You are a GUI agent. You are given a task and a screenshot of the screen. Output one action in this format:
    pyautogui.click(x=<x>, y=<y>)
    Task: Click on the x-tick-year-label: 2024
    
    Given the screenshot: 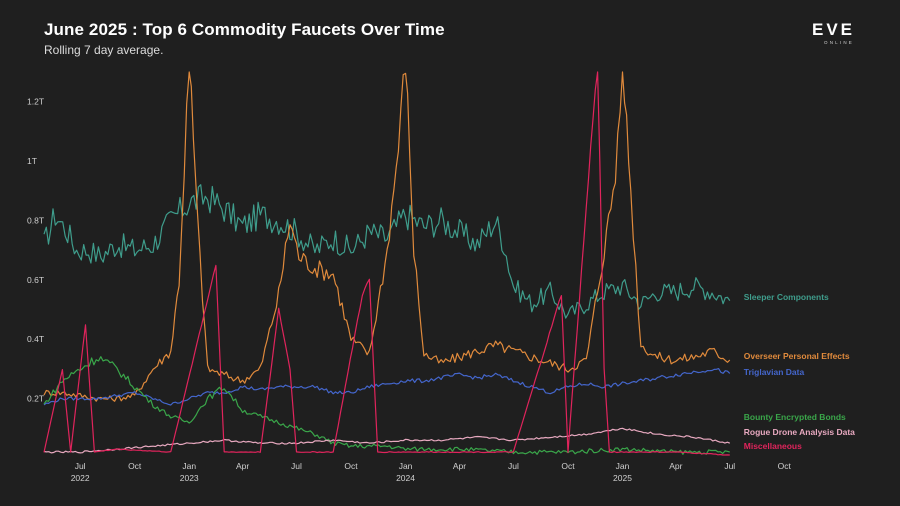 What is the action you would take?
    pyautogui.click(x=405, y=478)
    